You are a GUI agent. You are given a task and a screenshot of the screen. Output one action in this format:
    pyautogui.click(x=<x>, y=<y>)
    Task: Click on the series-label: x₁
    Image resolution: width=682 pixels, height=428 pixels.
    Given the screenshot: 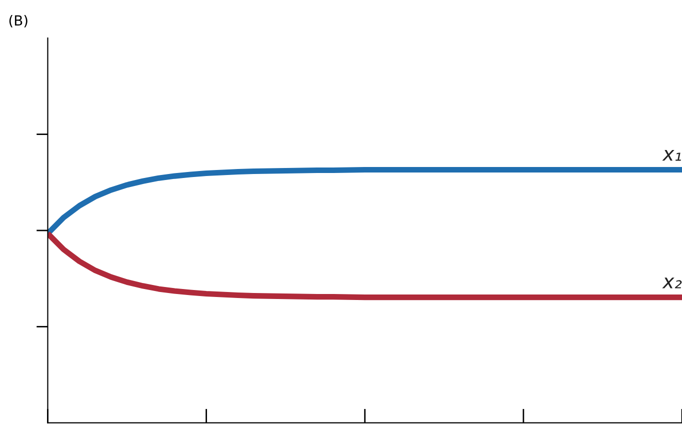 What is the action you would take?
    pyautogui.click(x=671, y=155)
    